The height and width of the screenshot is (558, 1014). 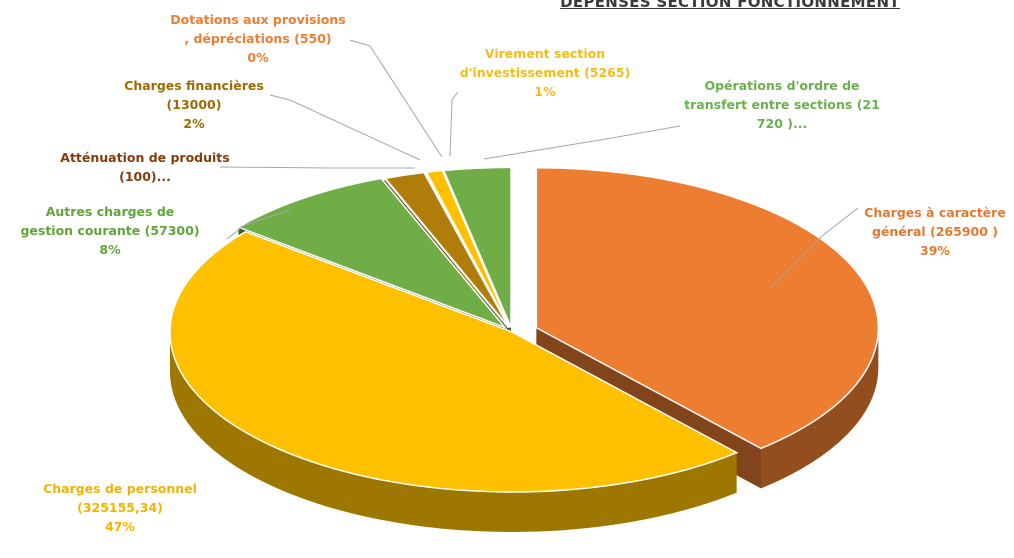 I want to click on label-charges-financieres: Charges financières (13000) 2%, so click(x=194, y=104).